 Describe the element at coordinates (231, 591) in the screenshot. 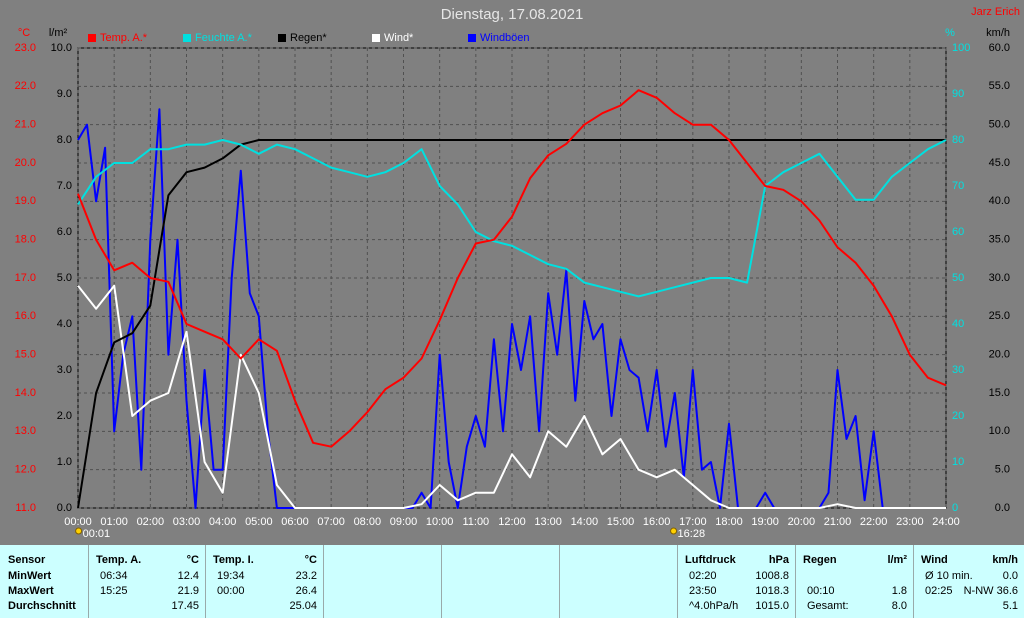

I see `cell-label: 00:00` at that location.